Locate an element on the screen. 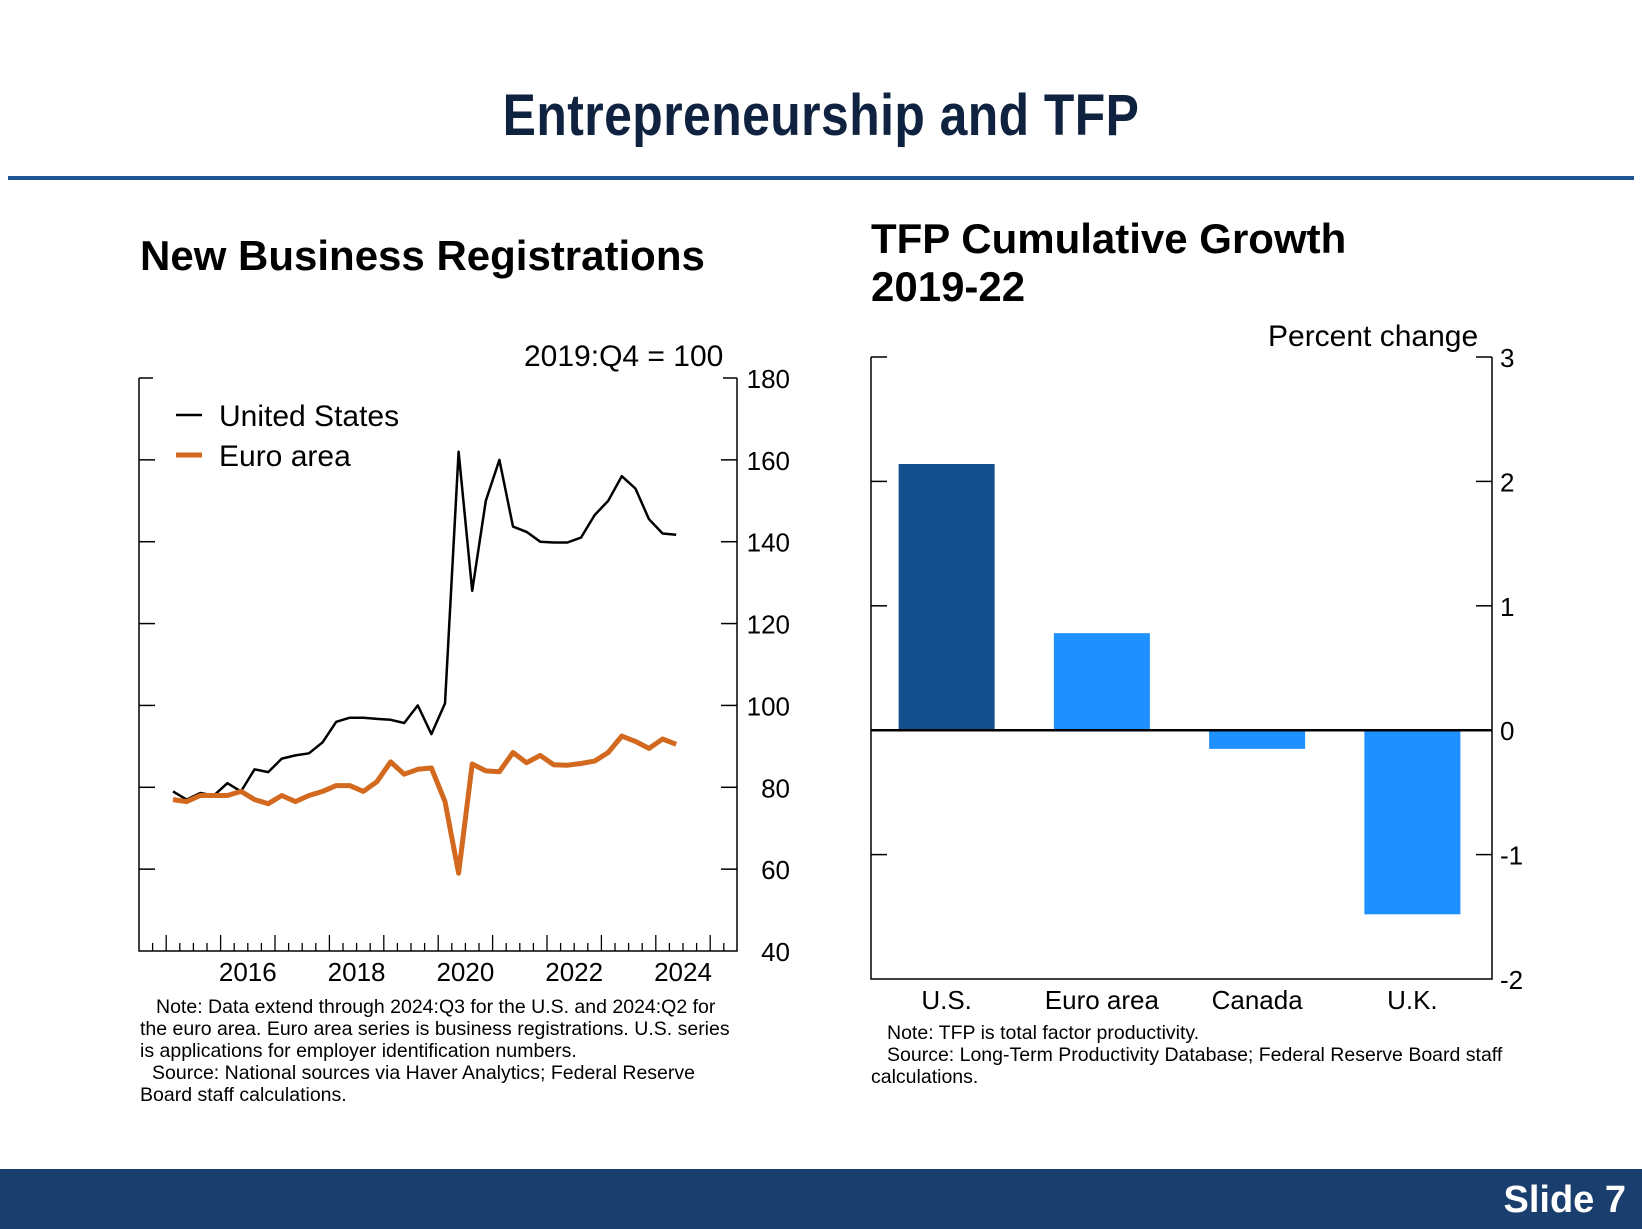 Image resolution: width=1642 pixels, height=1229 pixels. right-chart-title: TFP Cumulative Growth 2019-22 is located at coordinates (1109, 262).